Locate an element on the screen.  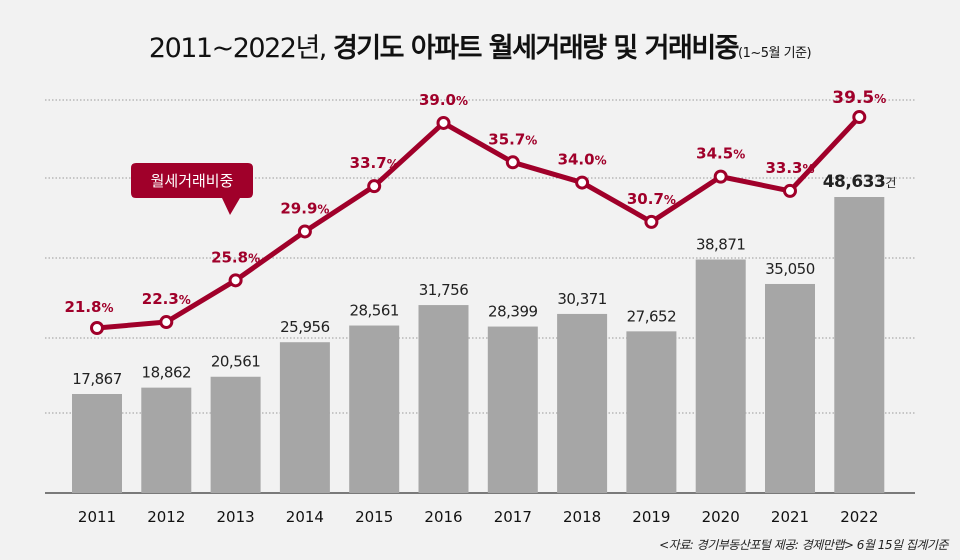
bar-label-2022: 48,633건 is located at coordinates (859, 182).